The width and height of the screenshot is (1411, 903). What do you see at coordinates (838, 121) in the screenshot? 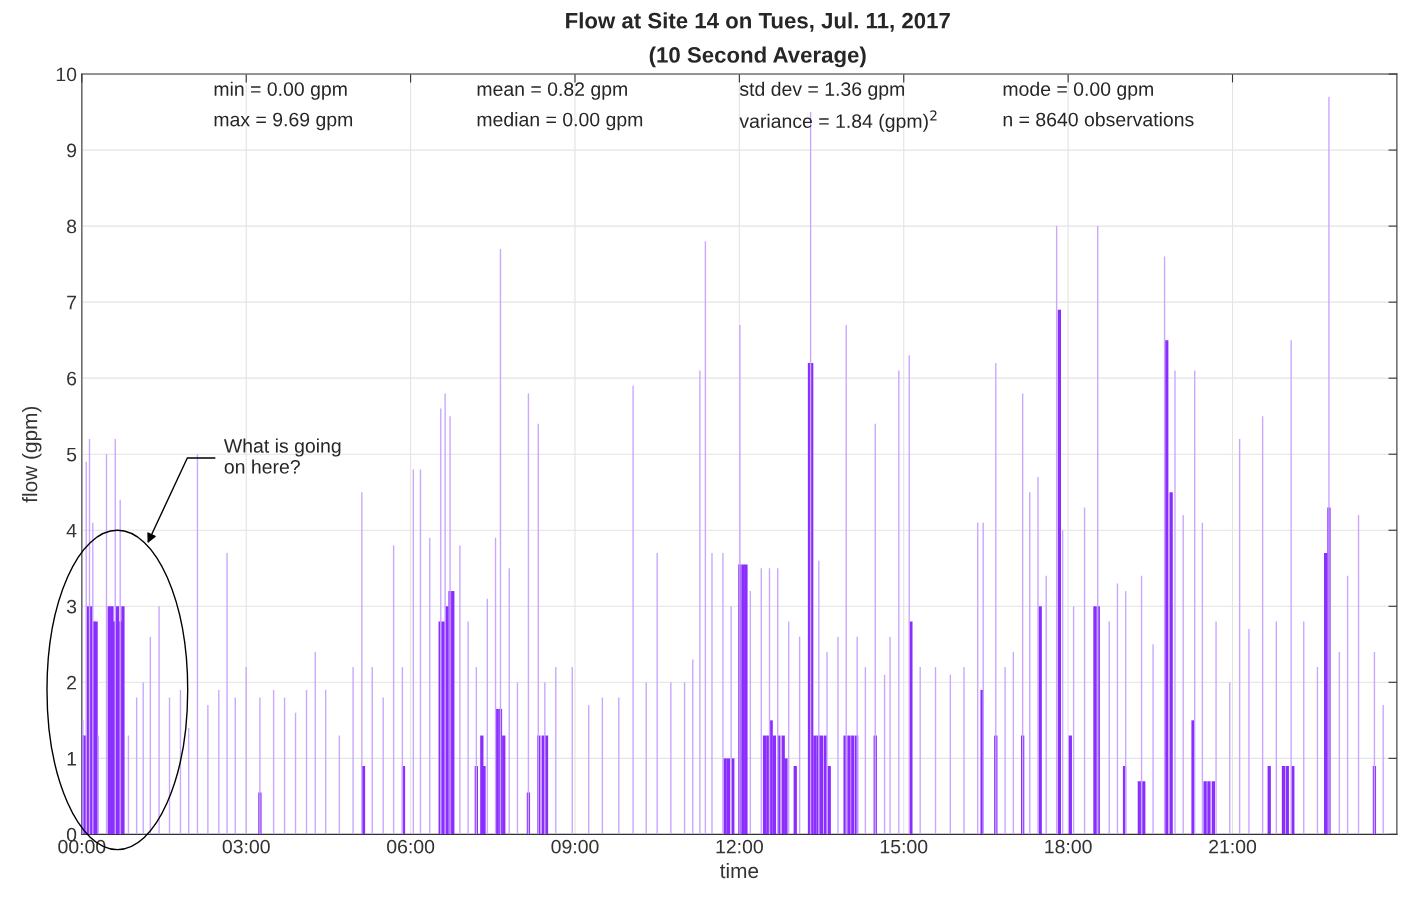
I see `annotation: variance = 1.84 (gpm)$^{2}$` at bounding box center [838, 121].